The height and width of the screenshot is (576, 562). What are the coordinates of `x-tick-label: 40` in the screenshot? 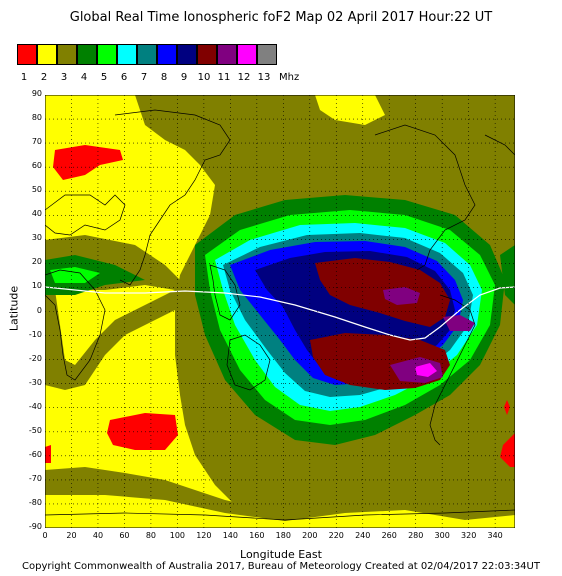 It's located at (98, 535).